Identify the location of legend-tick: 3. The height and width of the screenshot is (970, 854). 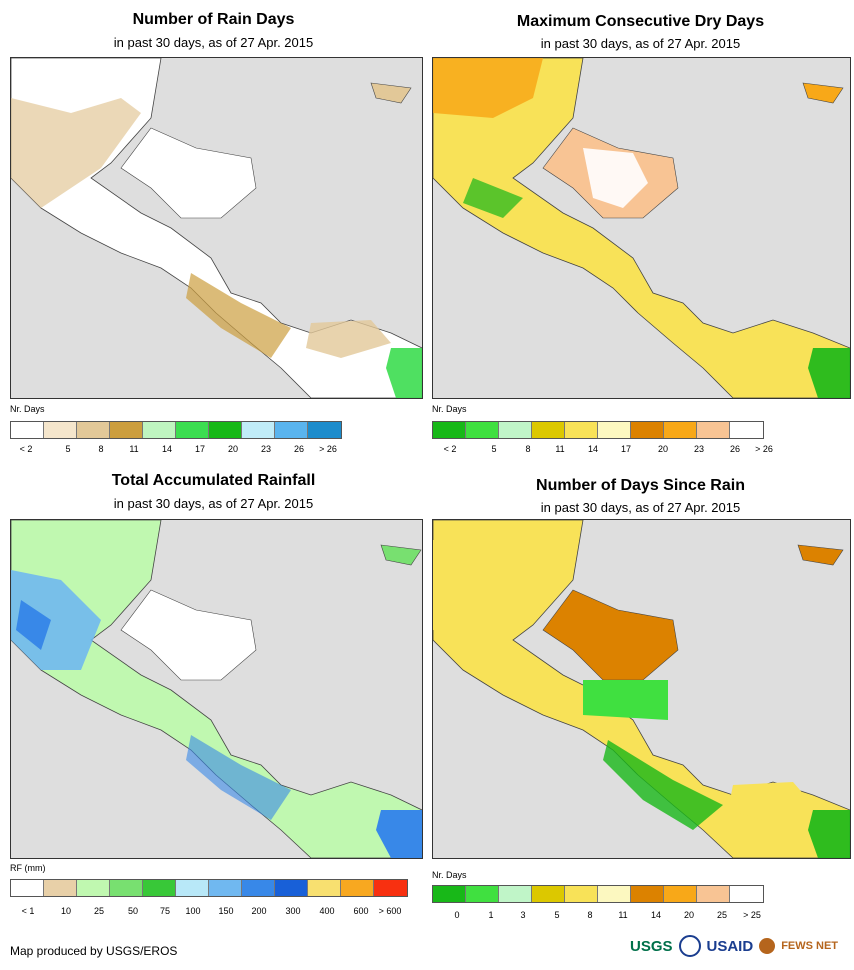
(523, 915).